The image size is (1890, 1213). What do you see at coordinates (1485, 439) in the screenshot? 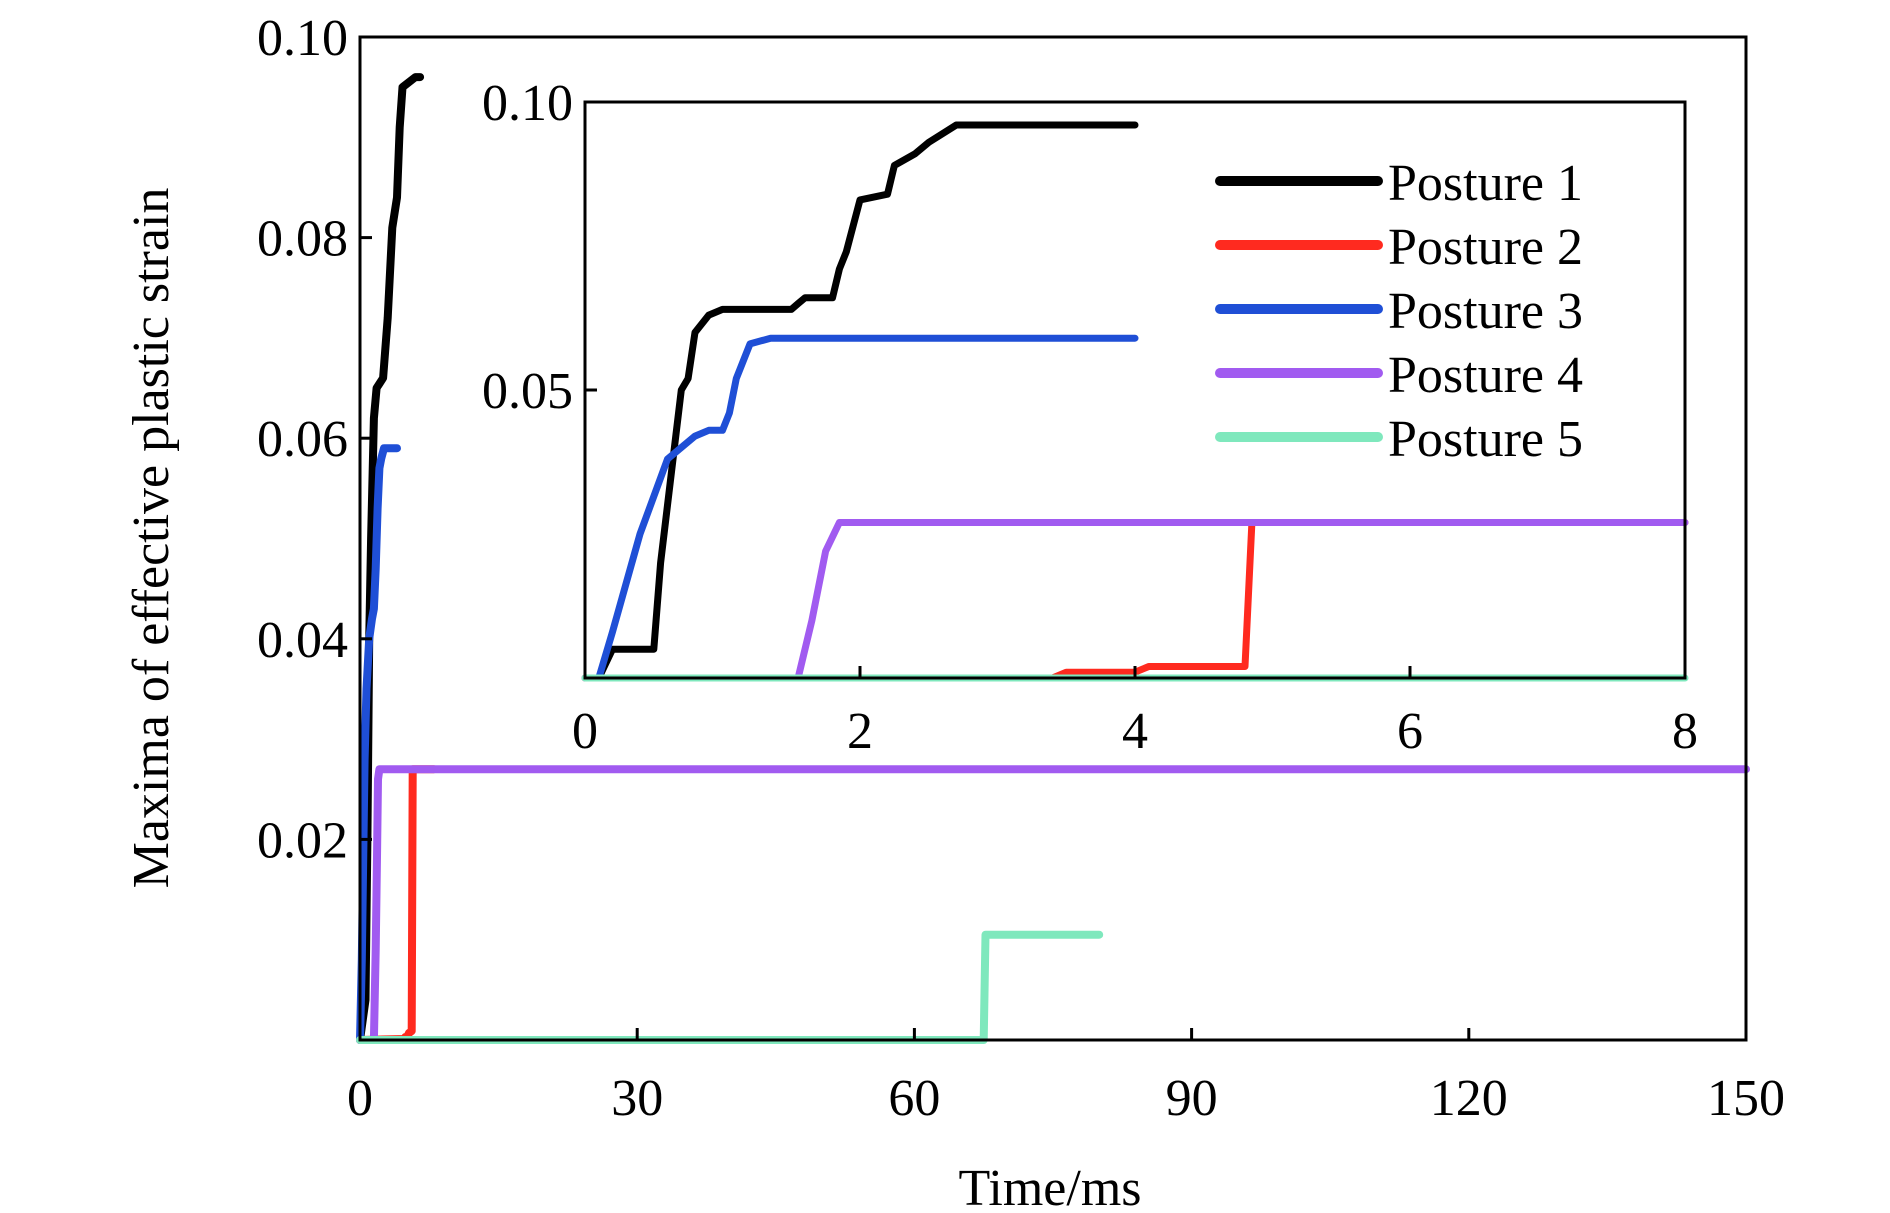
I see `legend-label-posture-5: Posture 5` at bounding box center [1485, 439].